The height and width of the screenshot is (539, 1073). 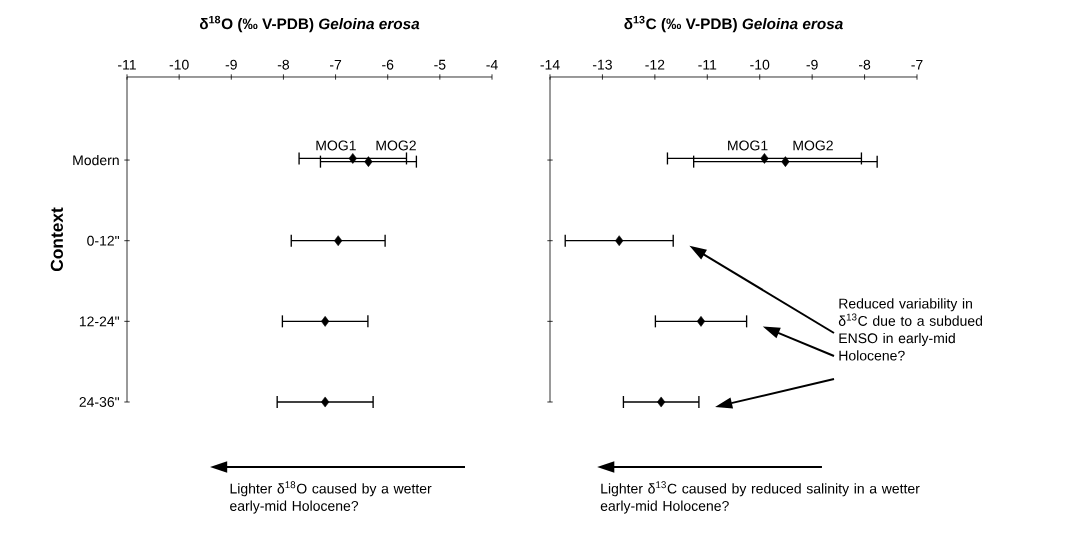 What do you see at coordinates (910, 329) in the screenshot?
I see `annotation: Reduced variability in δ$^{13}$C due to a subdued ENSO in early-mid Holocene?` at bounding box center [910, 329].